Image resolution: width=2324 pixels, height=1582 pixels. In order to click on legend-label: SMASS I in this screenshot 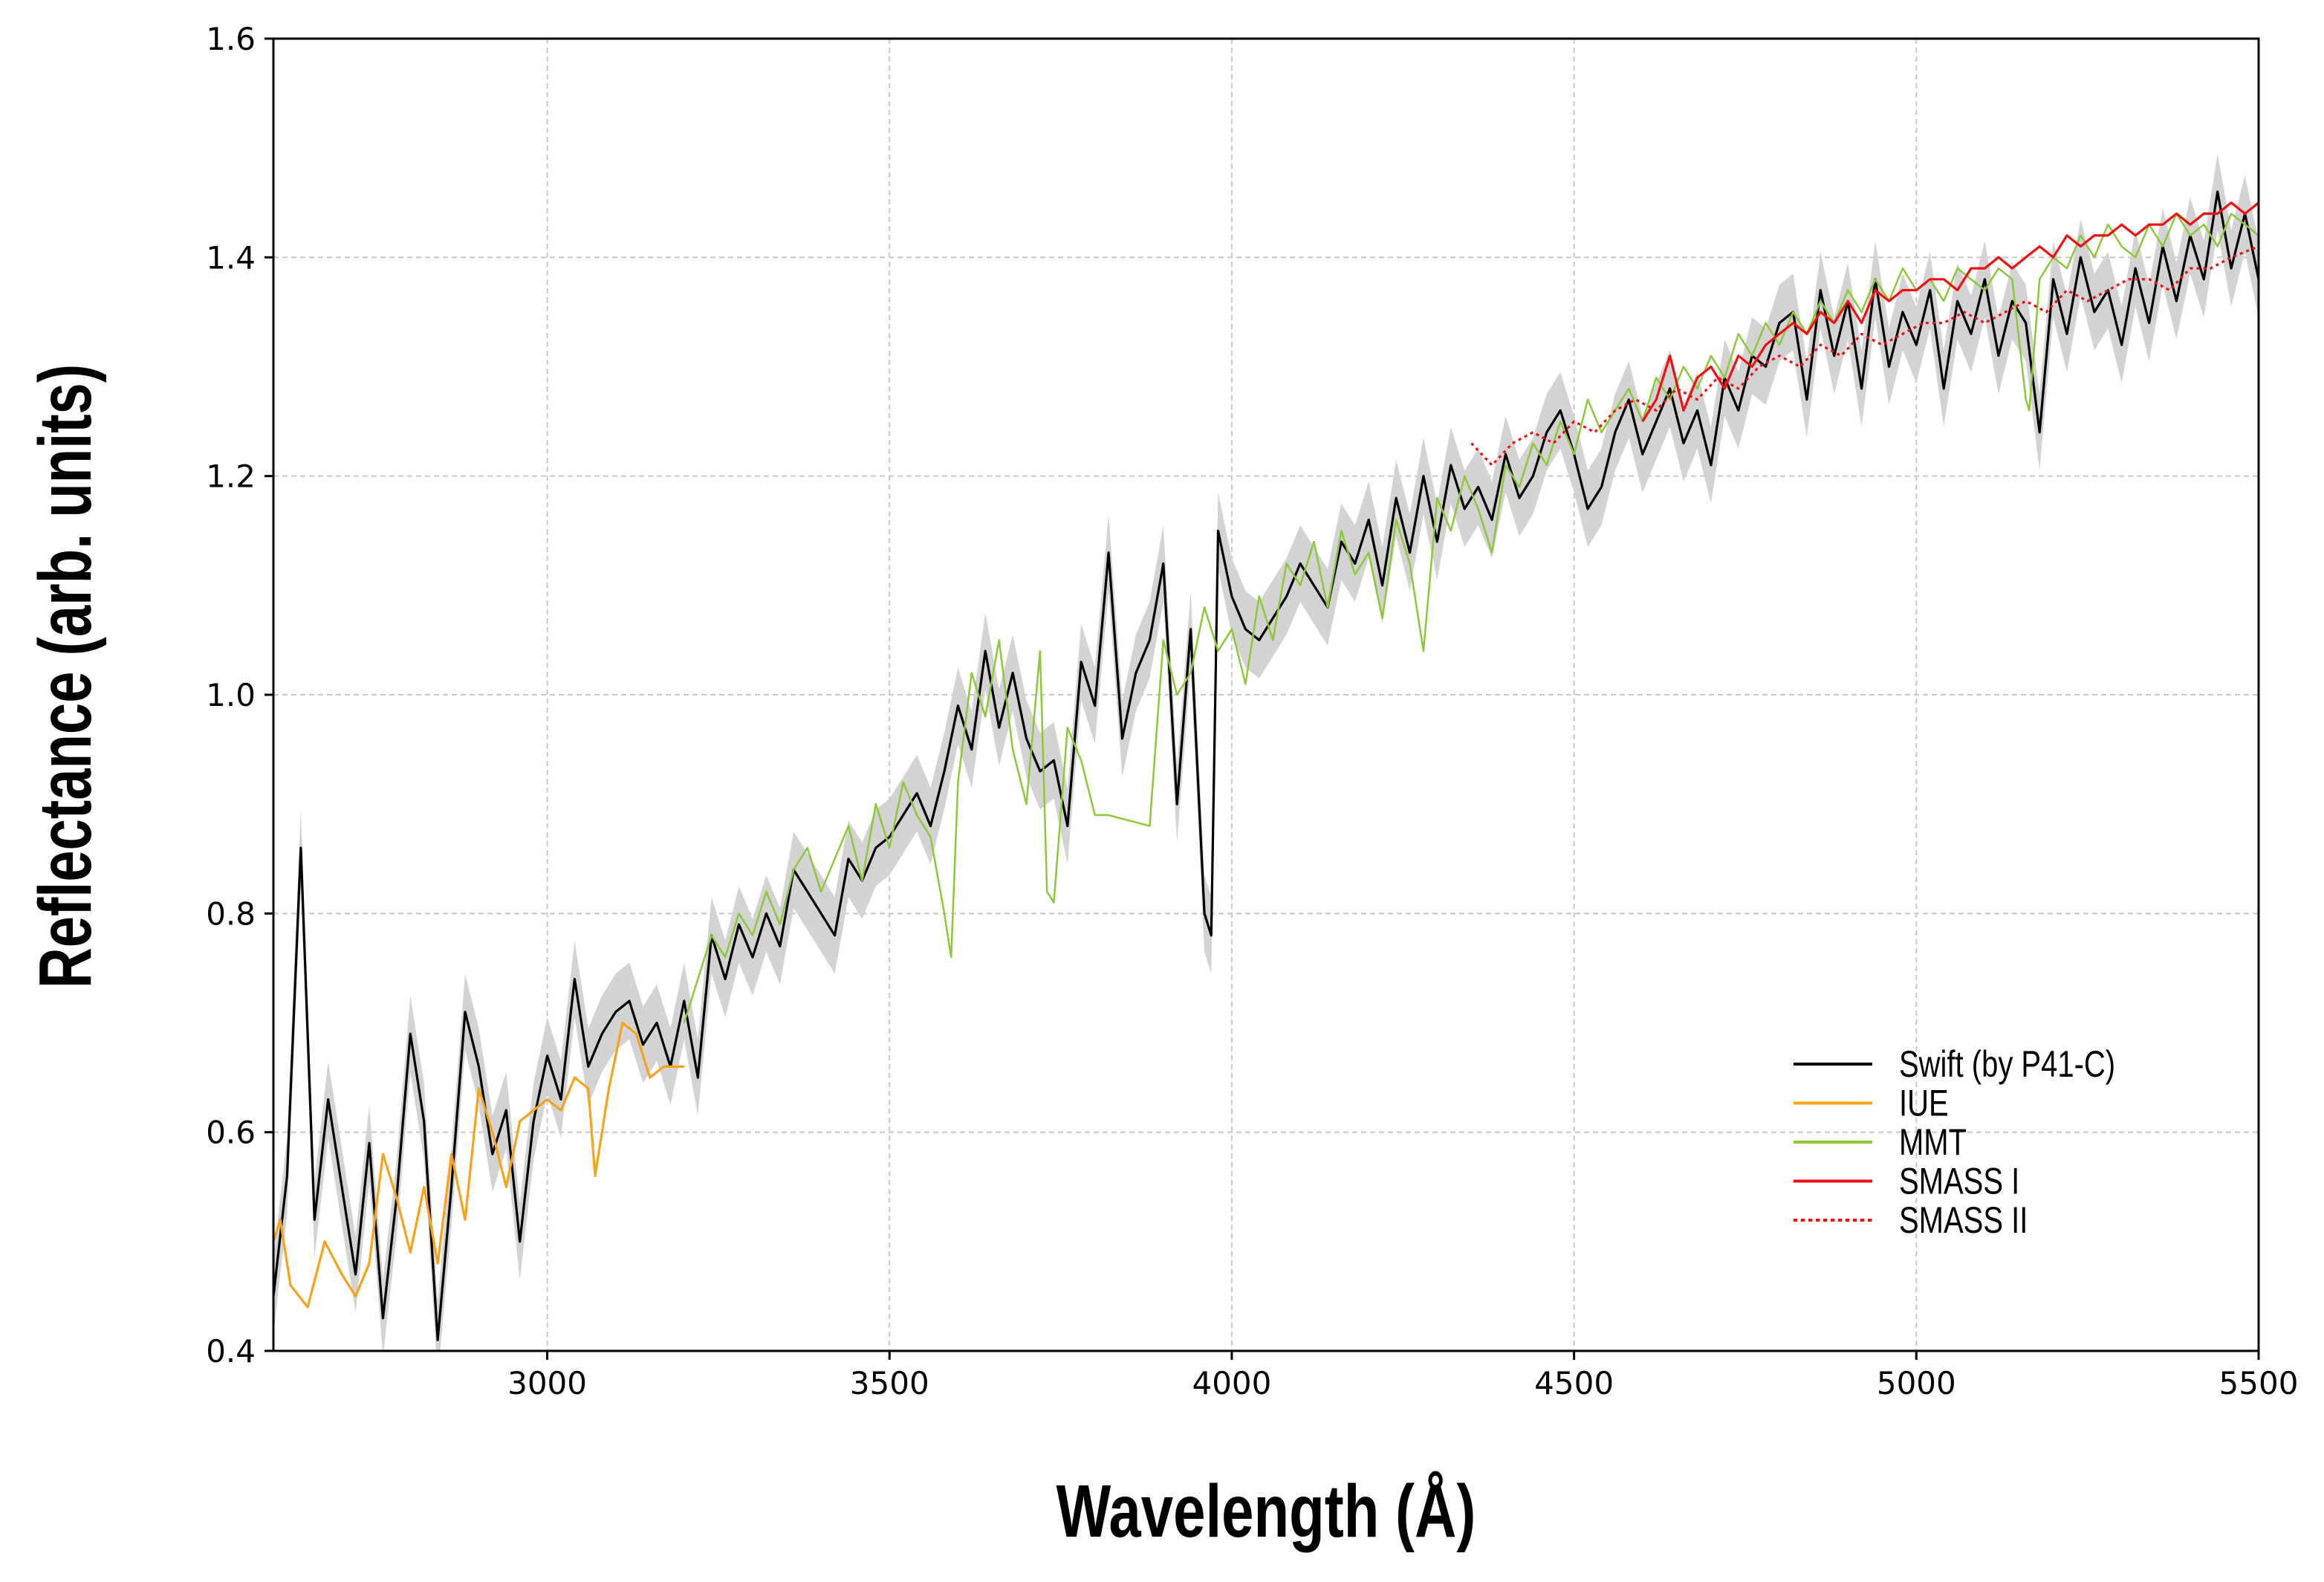, I will do `click(1959, 1181)`.